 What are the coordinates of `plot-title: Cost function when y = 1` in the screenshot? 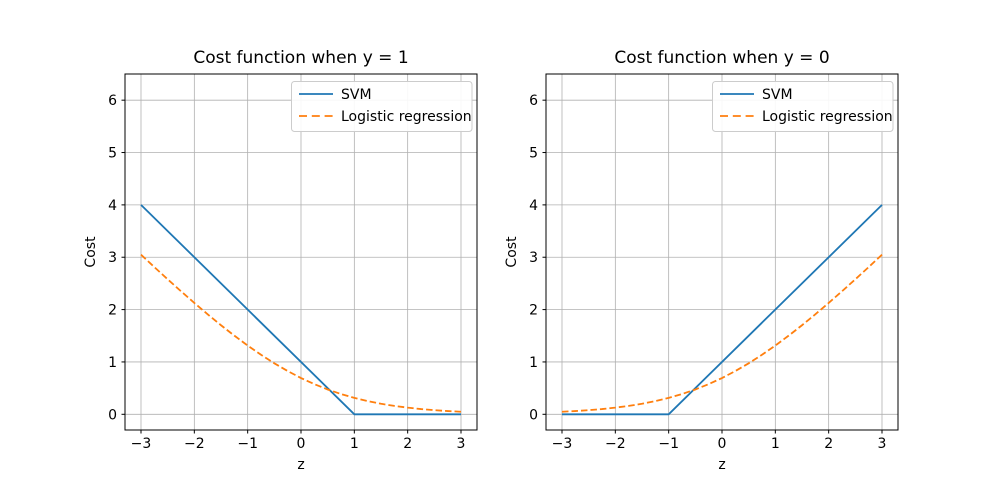 It's located at (300, 58).